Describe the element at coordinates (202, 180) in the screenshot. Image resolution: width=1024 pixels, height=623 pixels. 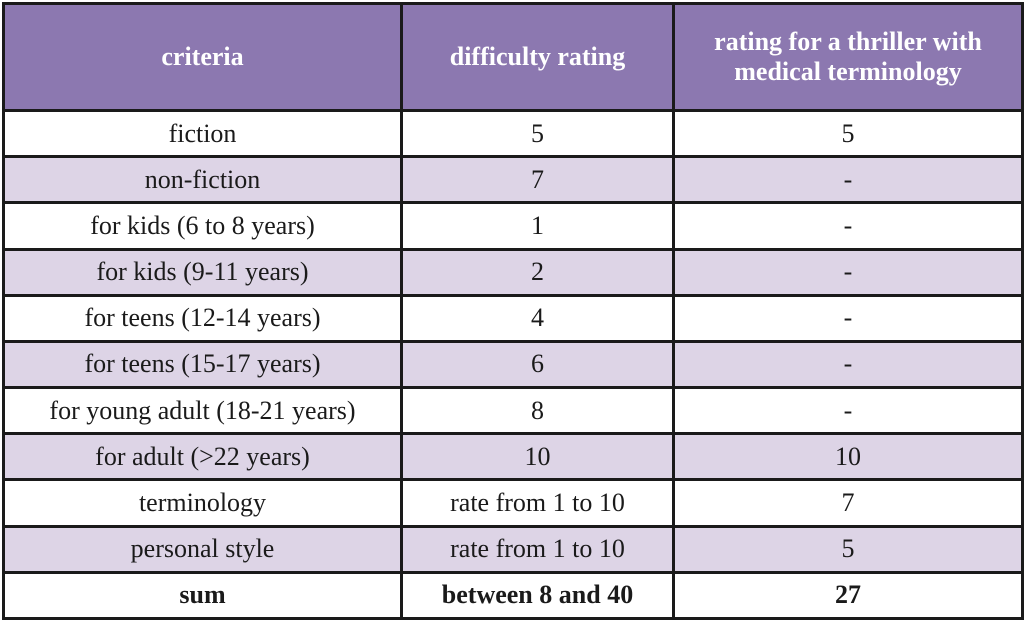
I see `cell-criteria: non-fiction` at that location.